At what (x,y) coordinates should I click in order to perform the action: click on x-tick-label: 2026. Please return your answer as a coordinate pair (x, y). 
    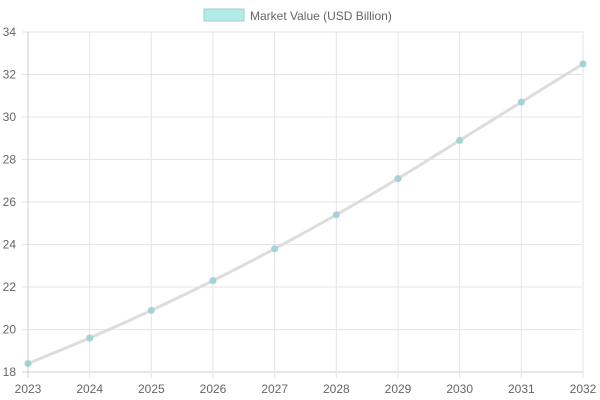
    Looking at the image, I should click on (213, 389).